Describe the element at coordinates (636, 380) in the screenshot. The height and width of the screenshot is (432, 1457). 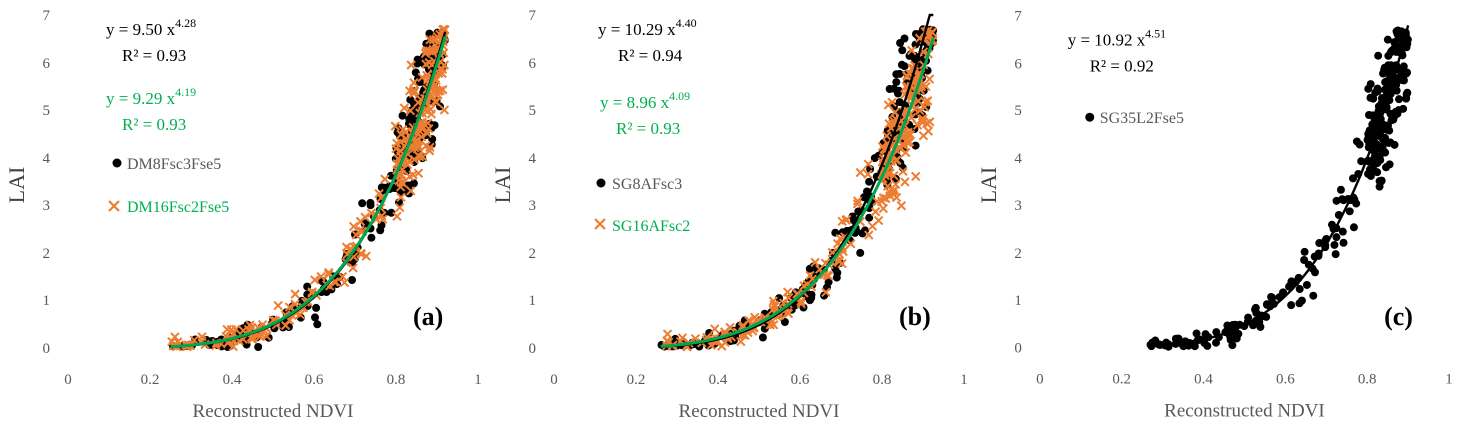
I see `x-tick-label: 0.2` at that location.